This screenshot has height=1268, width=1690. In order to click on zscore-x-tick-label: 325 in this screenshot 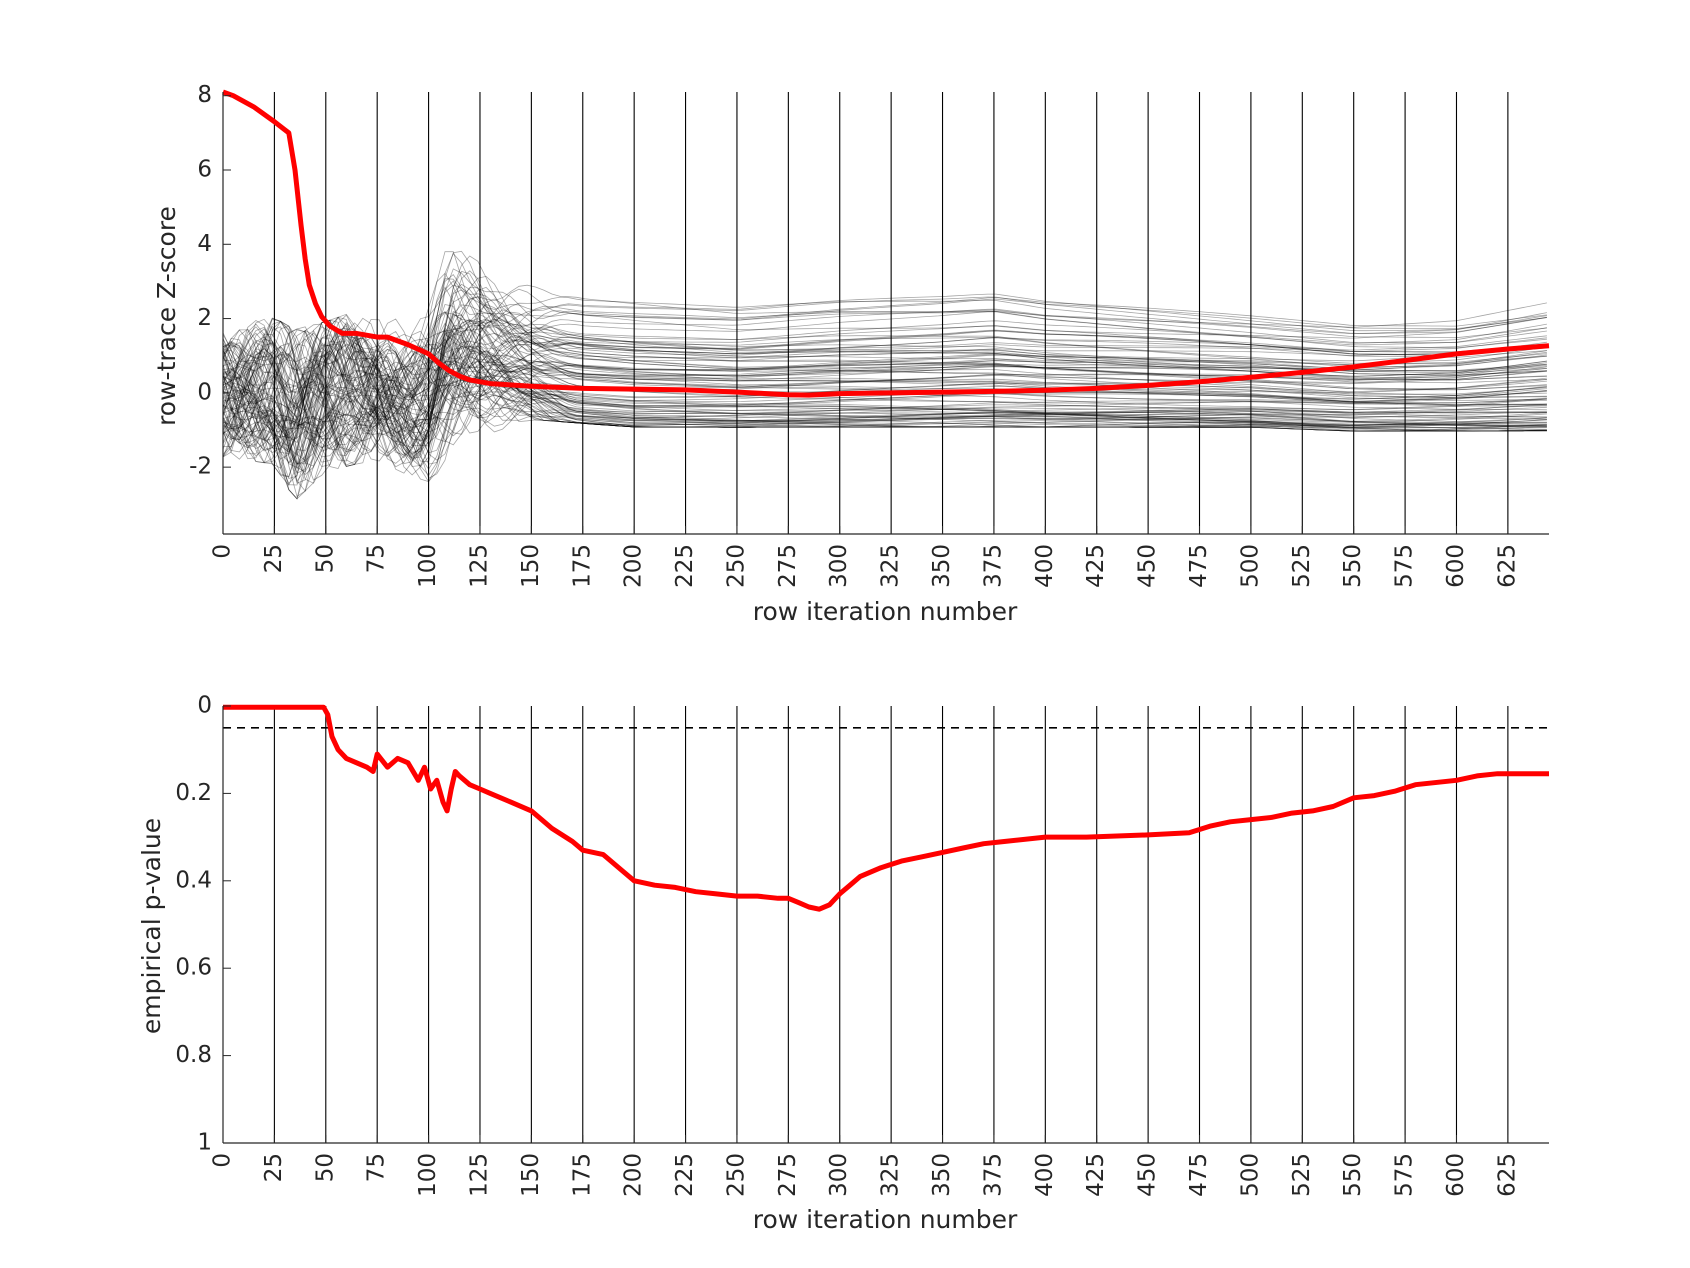, I will do `click(891, 566)`.